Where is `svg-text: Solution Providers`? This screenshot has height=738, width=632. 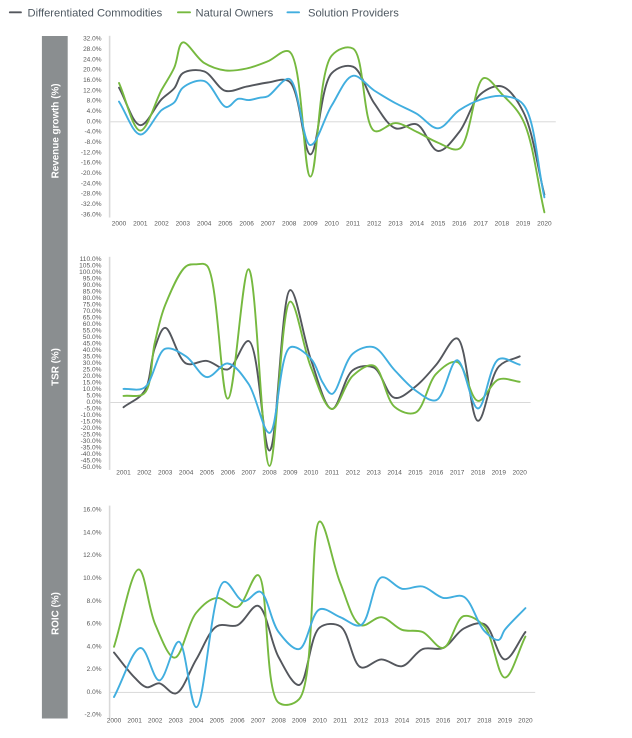
svg-text: Solution Providers is located at coordinates (353, 13).